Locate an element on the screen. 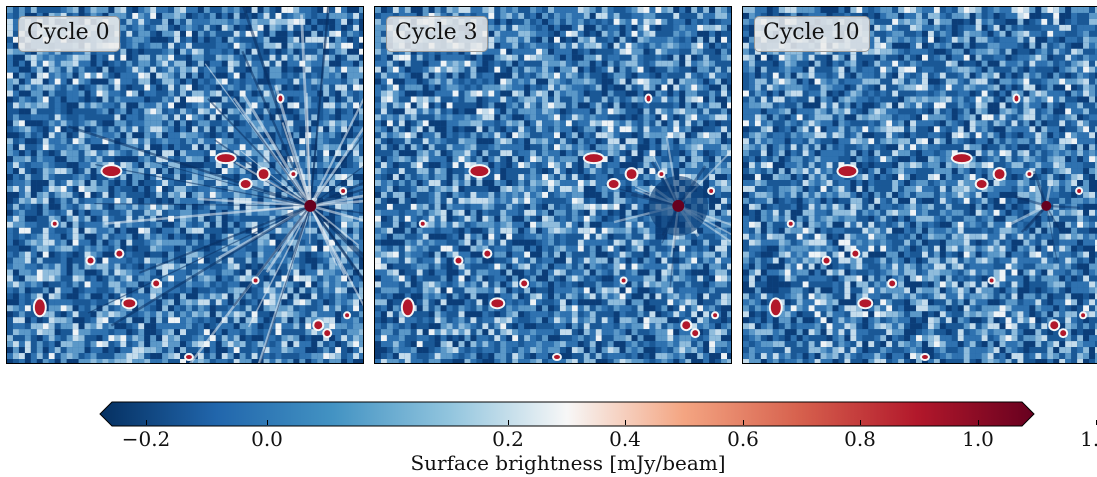 The height and width of the screenshot is (477, 1097). colorbar-tick-label: 0.2 is located at coordinates (508, 439).